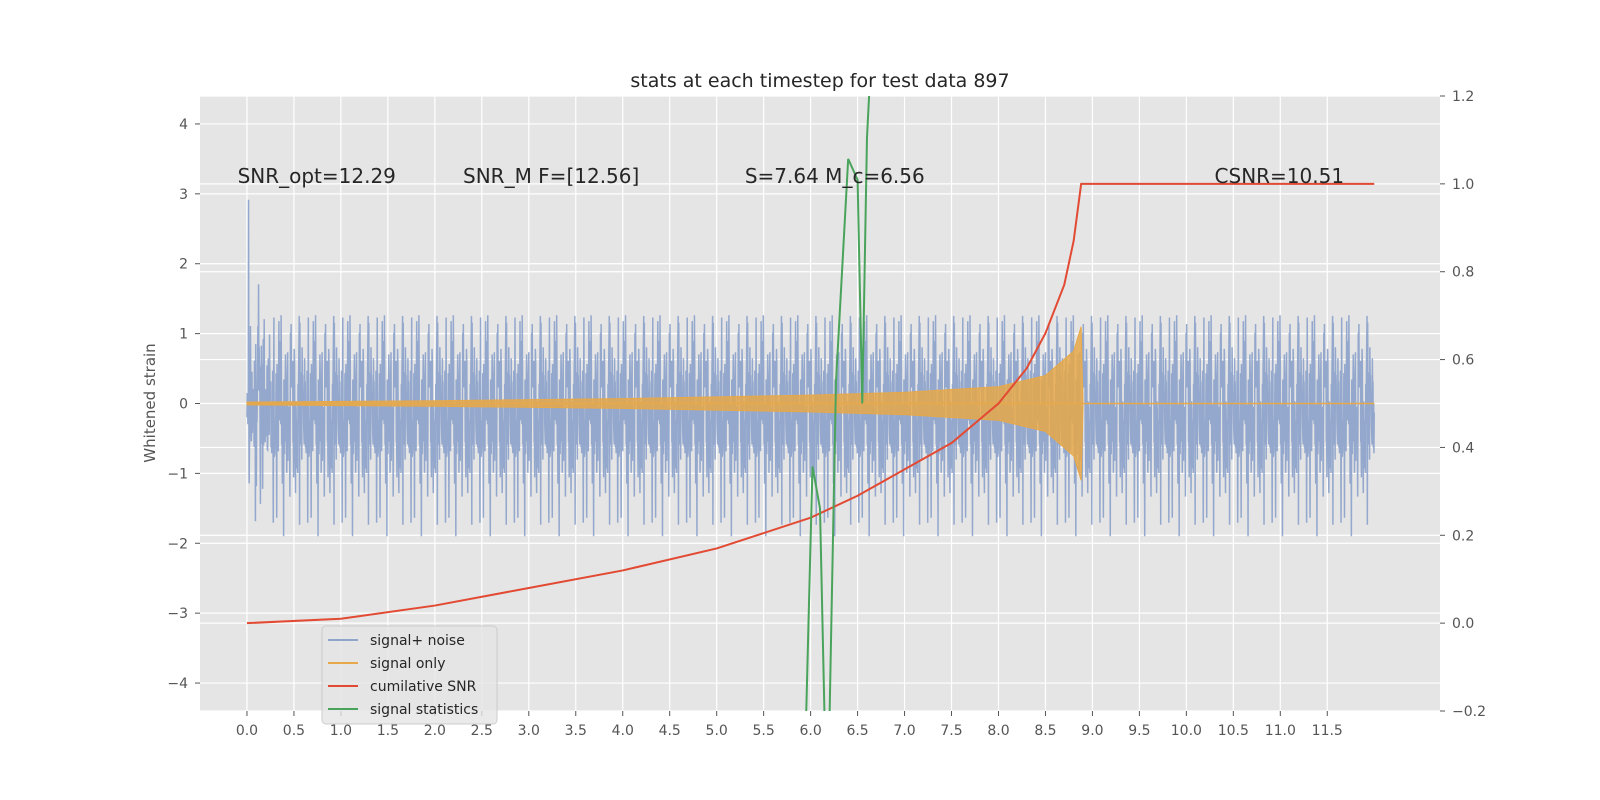 The image size is (1600, 800). Describe the element at coordinates (183, 335) in the screenshot. I see `y-tick-label: 1` at that location.